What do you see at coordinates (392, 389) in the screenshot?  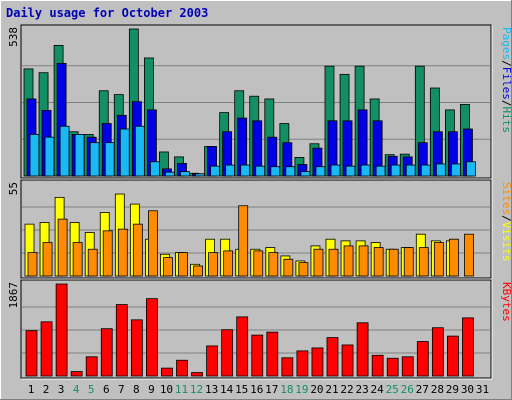 I see `day-label-25: 25` at bounding box center [392, 389].